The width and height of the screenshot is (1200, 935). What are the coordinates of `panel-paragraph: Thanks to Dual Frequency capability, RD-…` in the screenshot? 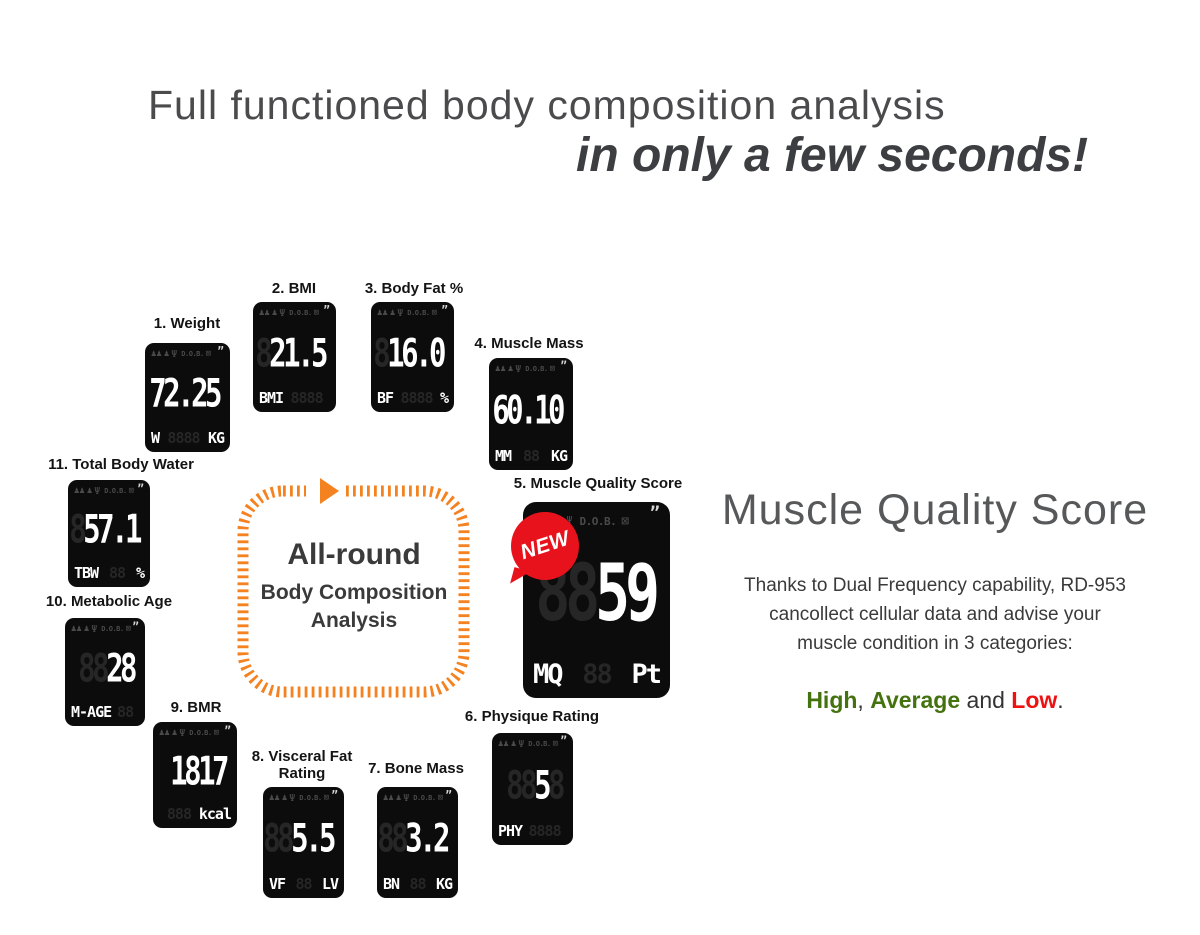 It's located at (935, 614).